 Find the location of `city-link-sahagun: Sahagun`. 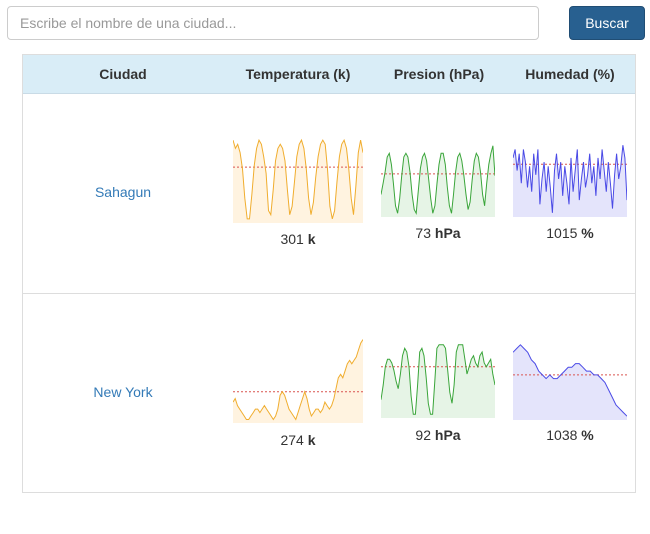

city-link-sahagun: Sahagun is located at coordinates (123, 192).